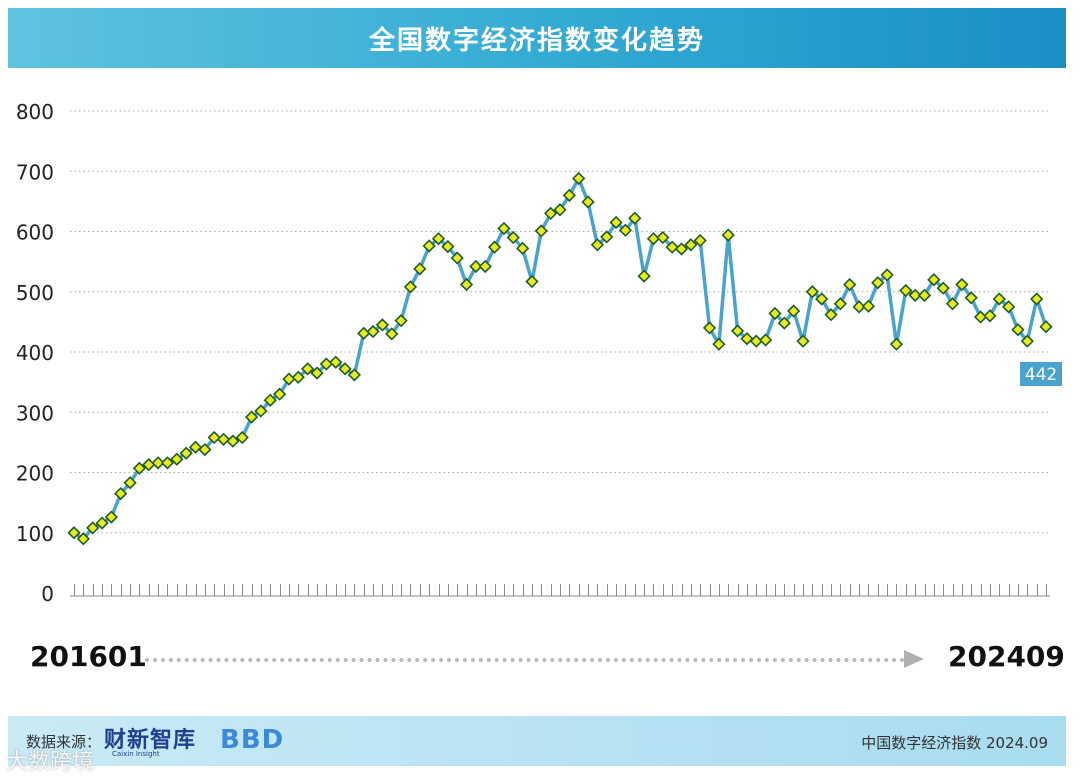  Describe the element at coordinates (88, 656) in the screenshot. I see `range-start-label: 201601` at that location.